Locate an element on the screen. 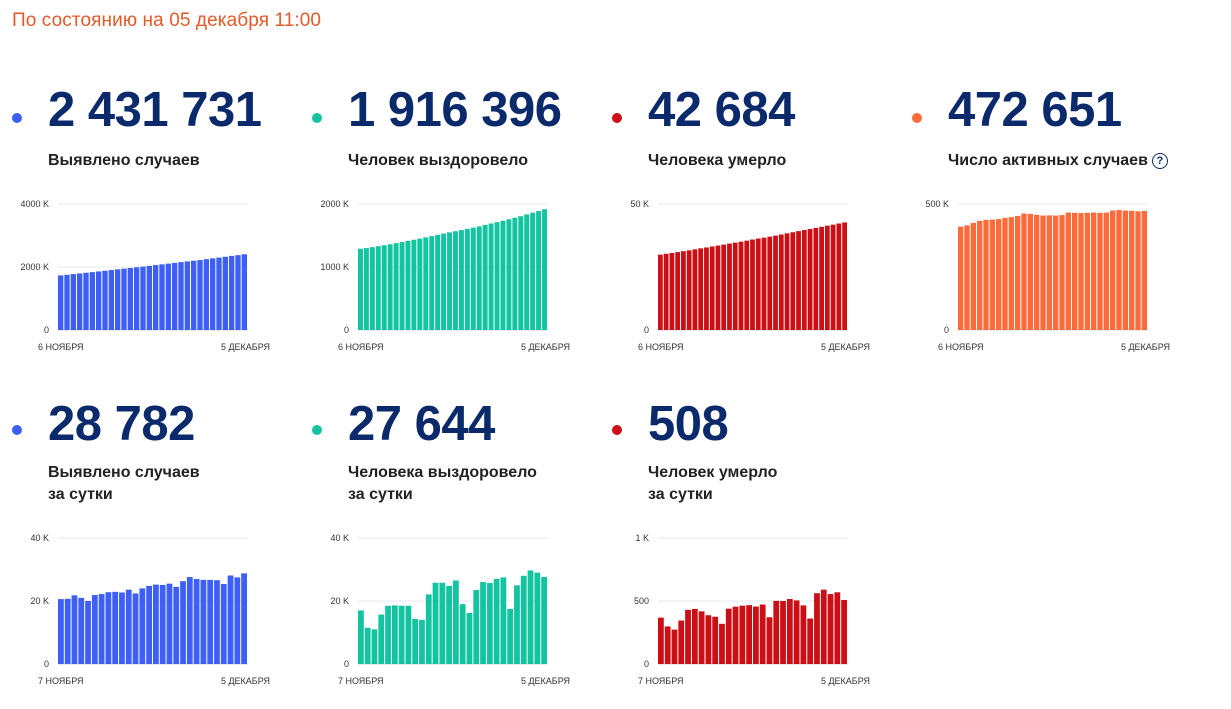 The image size is (1231, 709). chart-daily-cases: 0 20 K 40 K 7 НОЯБРЯ 5 ДЕКАБРЯ is located at coordinates (150, 609).